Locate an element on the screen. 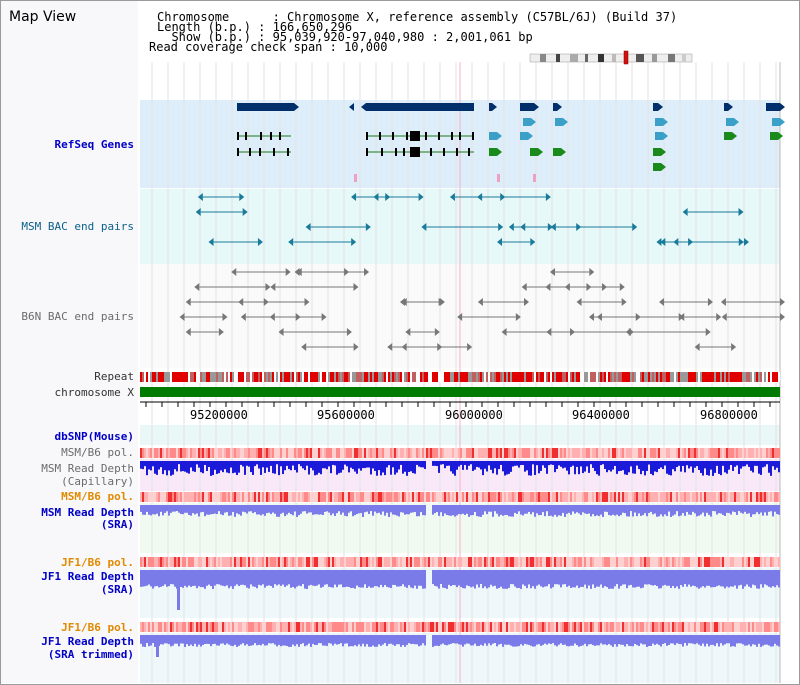  track-label-msm-bac: MSM BAC end pairs is located at coordinates (77, 226).